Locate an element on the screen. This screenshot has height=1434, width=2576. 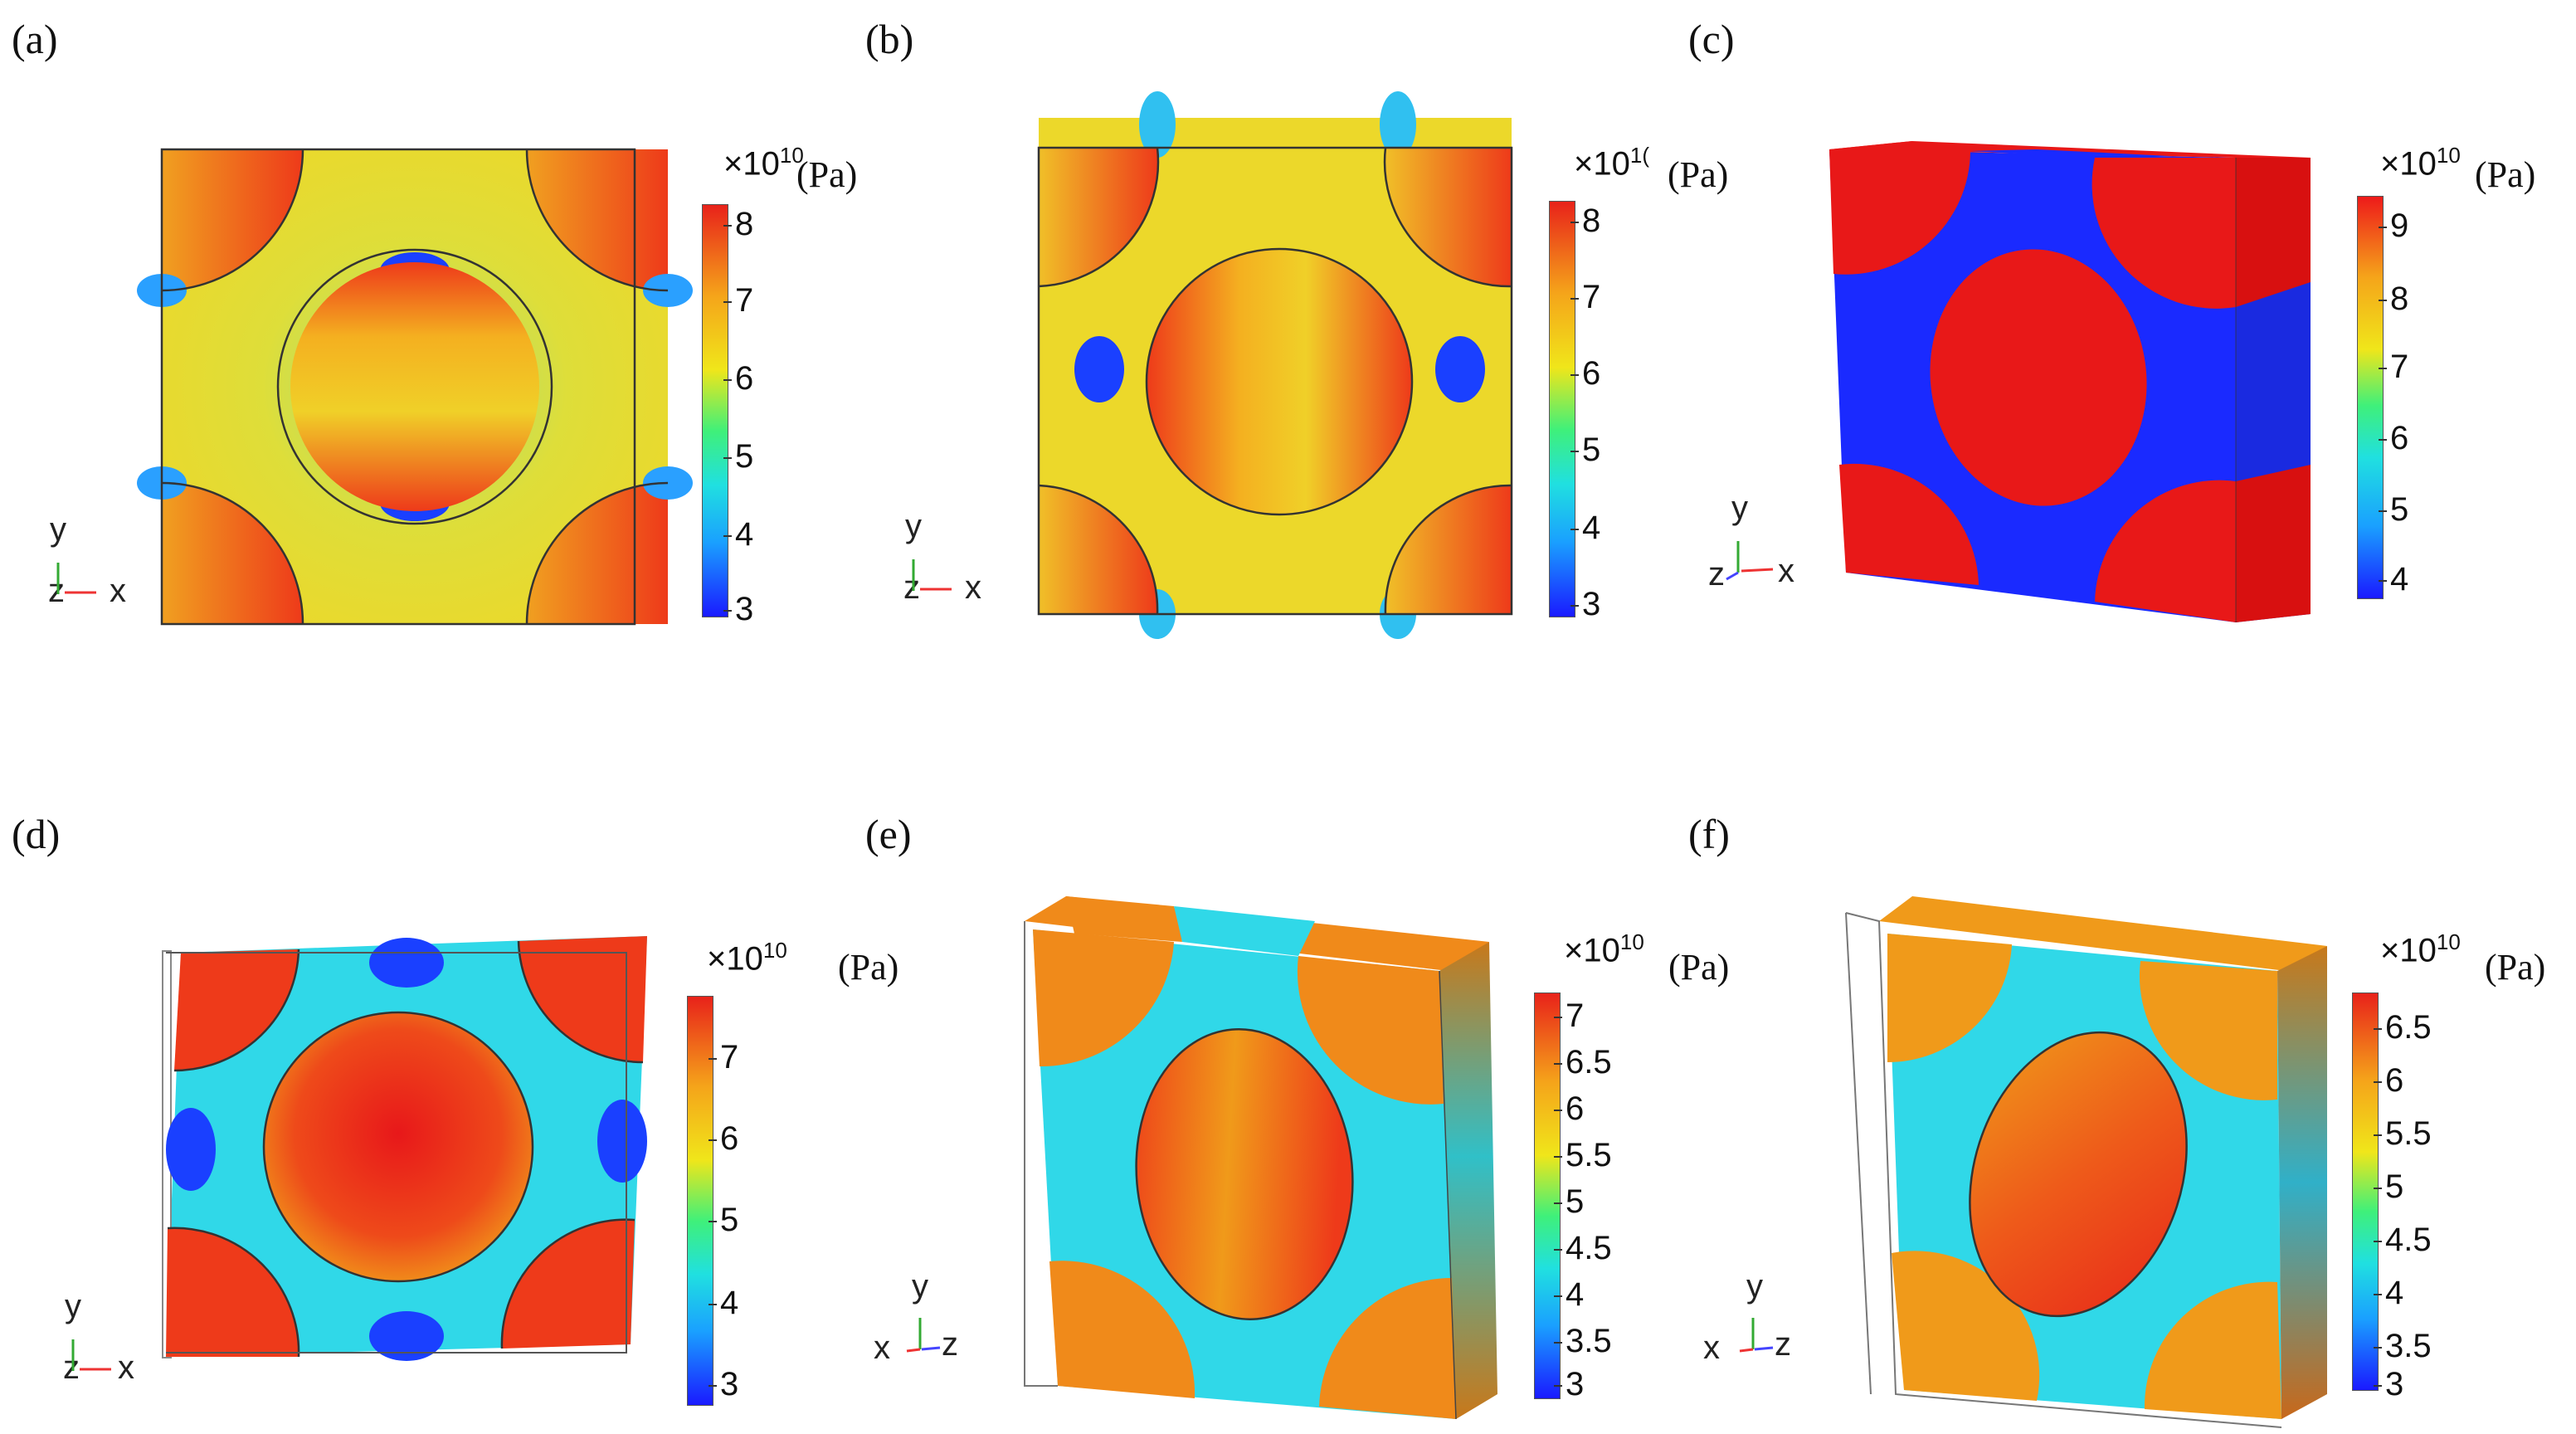
panel-label: (e) is located at coordinates (888, 834).